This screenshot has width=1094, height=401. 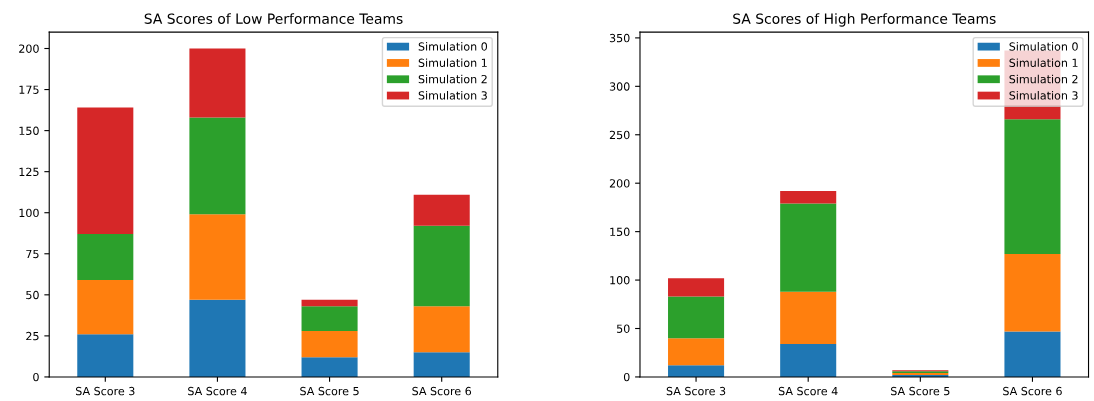 I want to click on y-tick-label: 125, so click(x=29, y=172).